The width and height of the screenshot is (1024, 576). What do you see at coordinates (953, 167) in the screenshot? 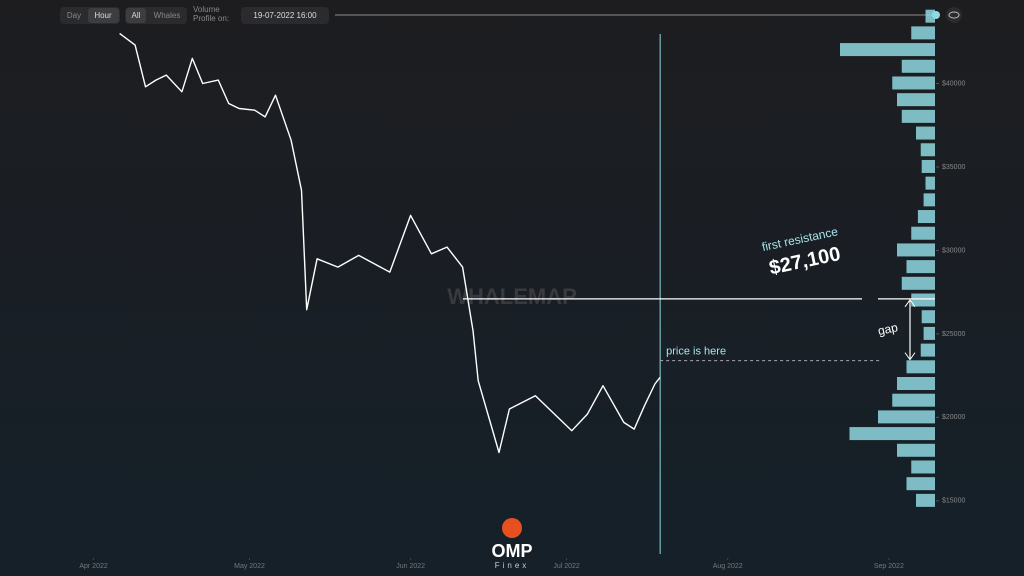
I see `y-tick-label: $35000` at bounding box center [953, 167].